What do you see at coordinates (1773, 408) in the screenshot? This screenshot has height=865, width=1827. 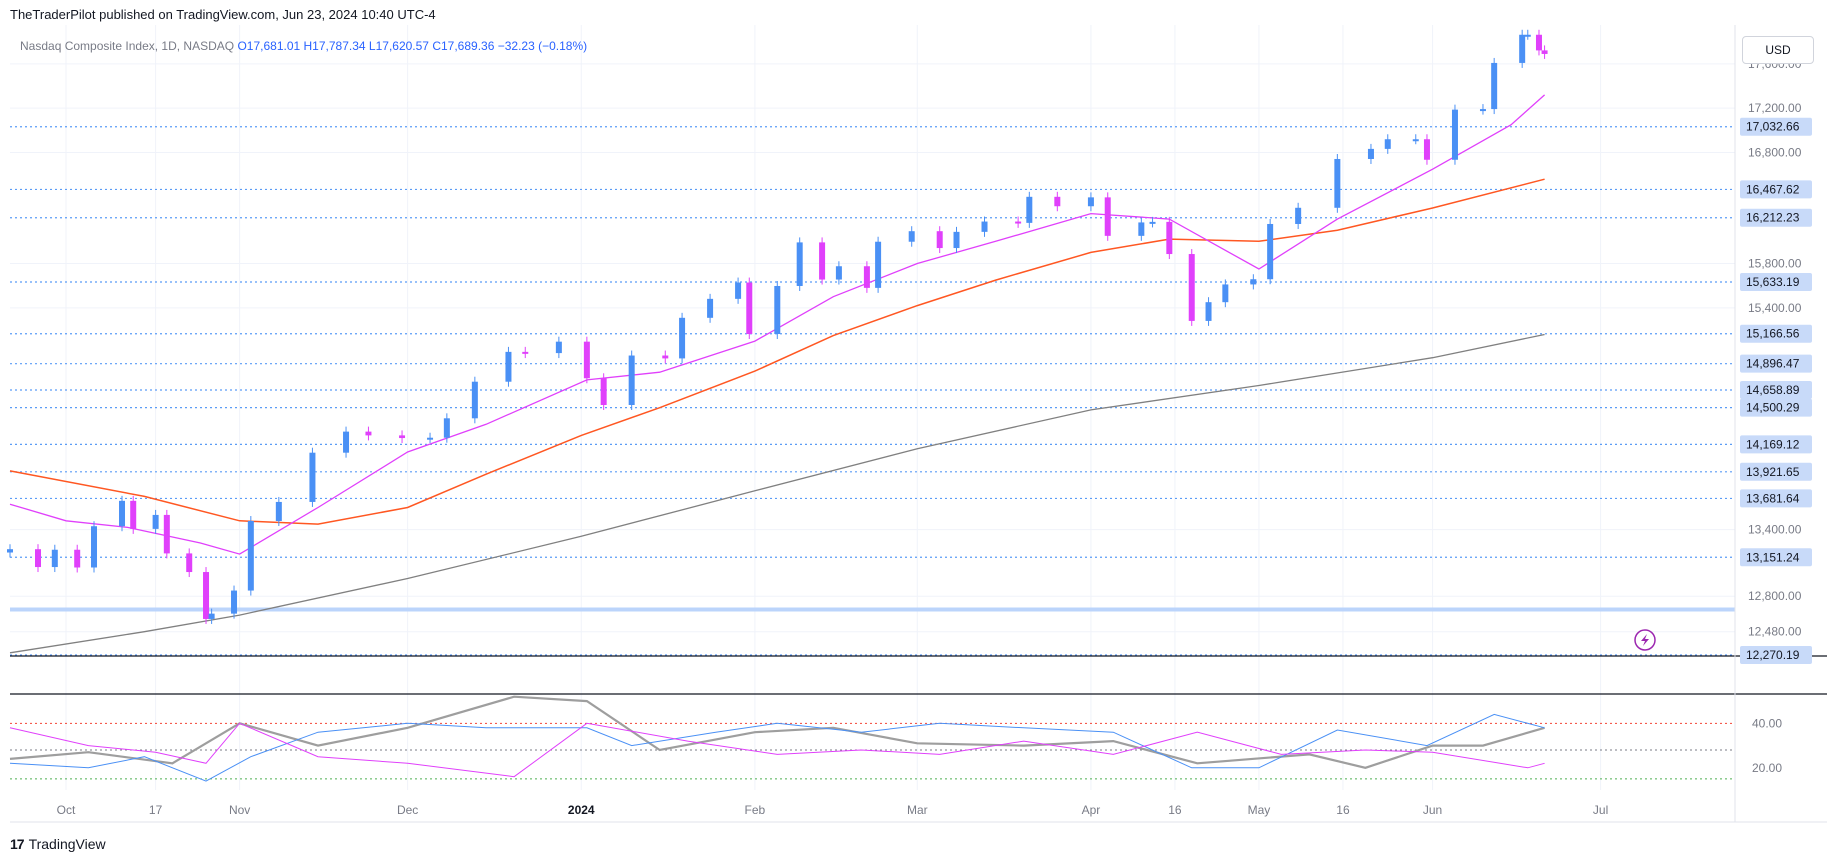 I see `price-level-label: 14,500.29` at bounding box center [1773, 408].